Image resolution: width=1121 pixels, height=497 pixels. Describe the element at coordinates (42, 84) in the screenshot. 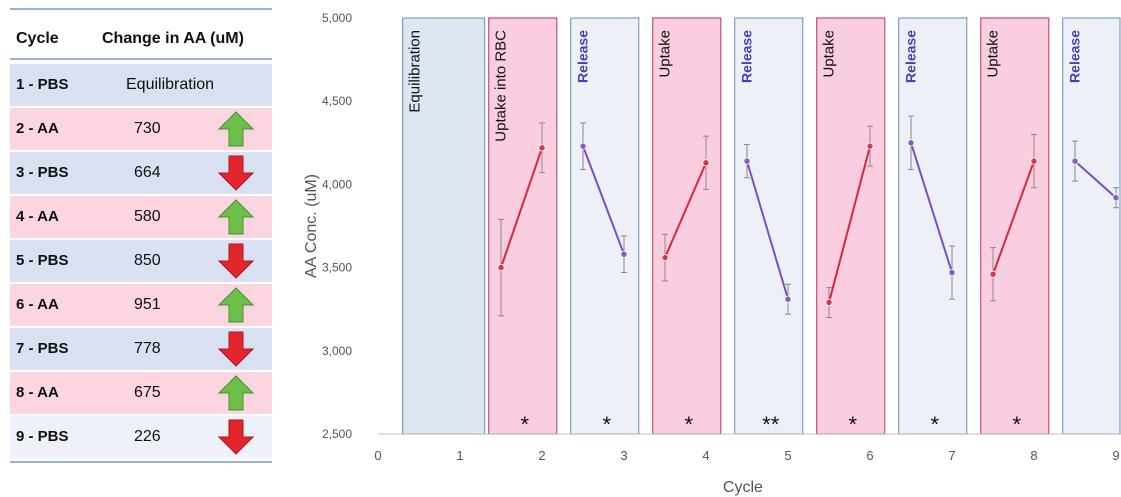

I see `row-cycle: 1 - PBS` at that location.